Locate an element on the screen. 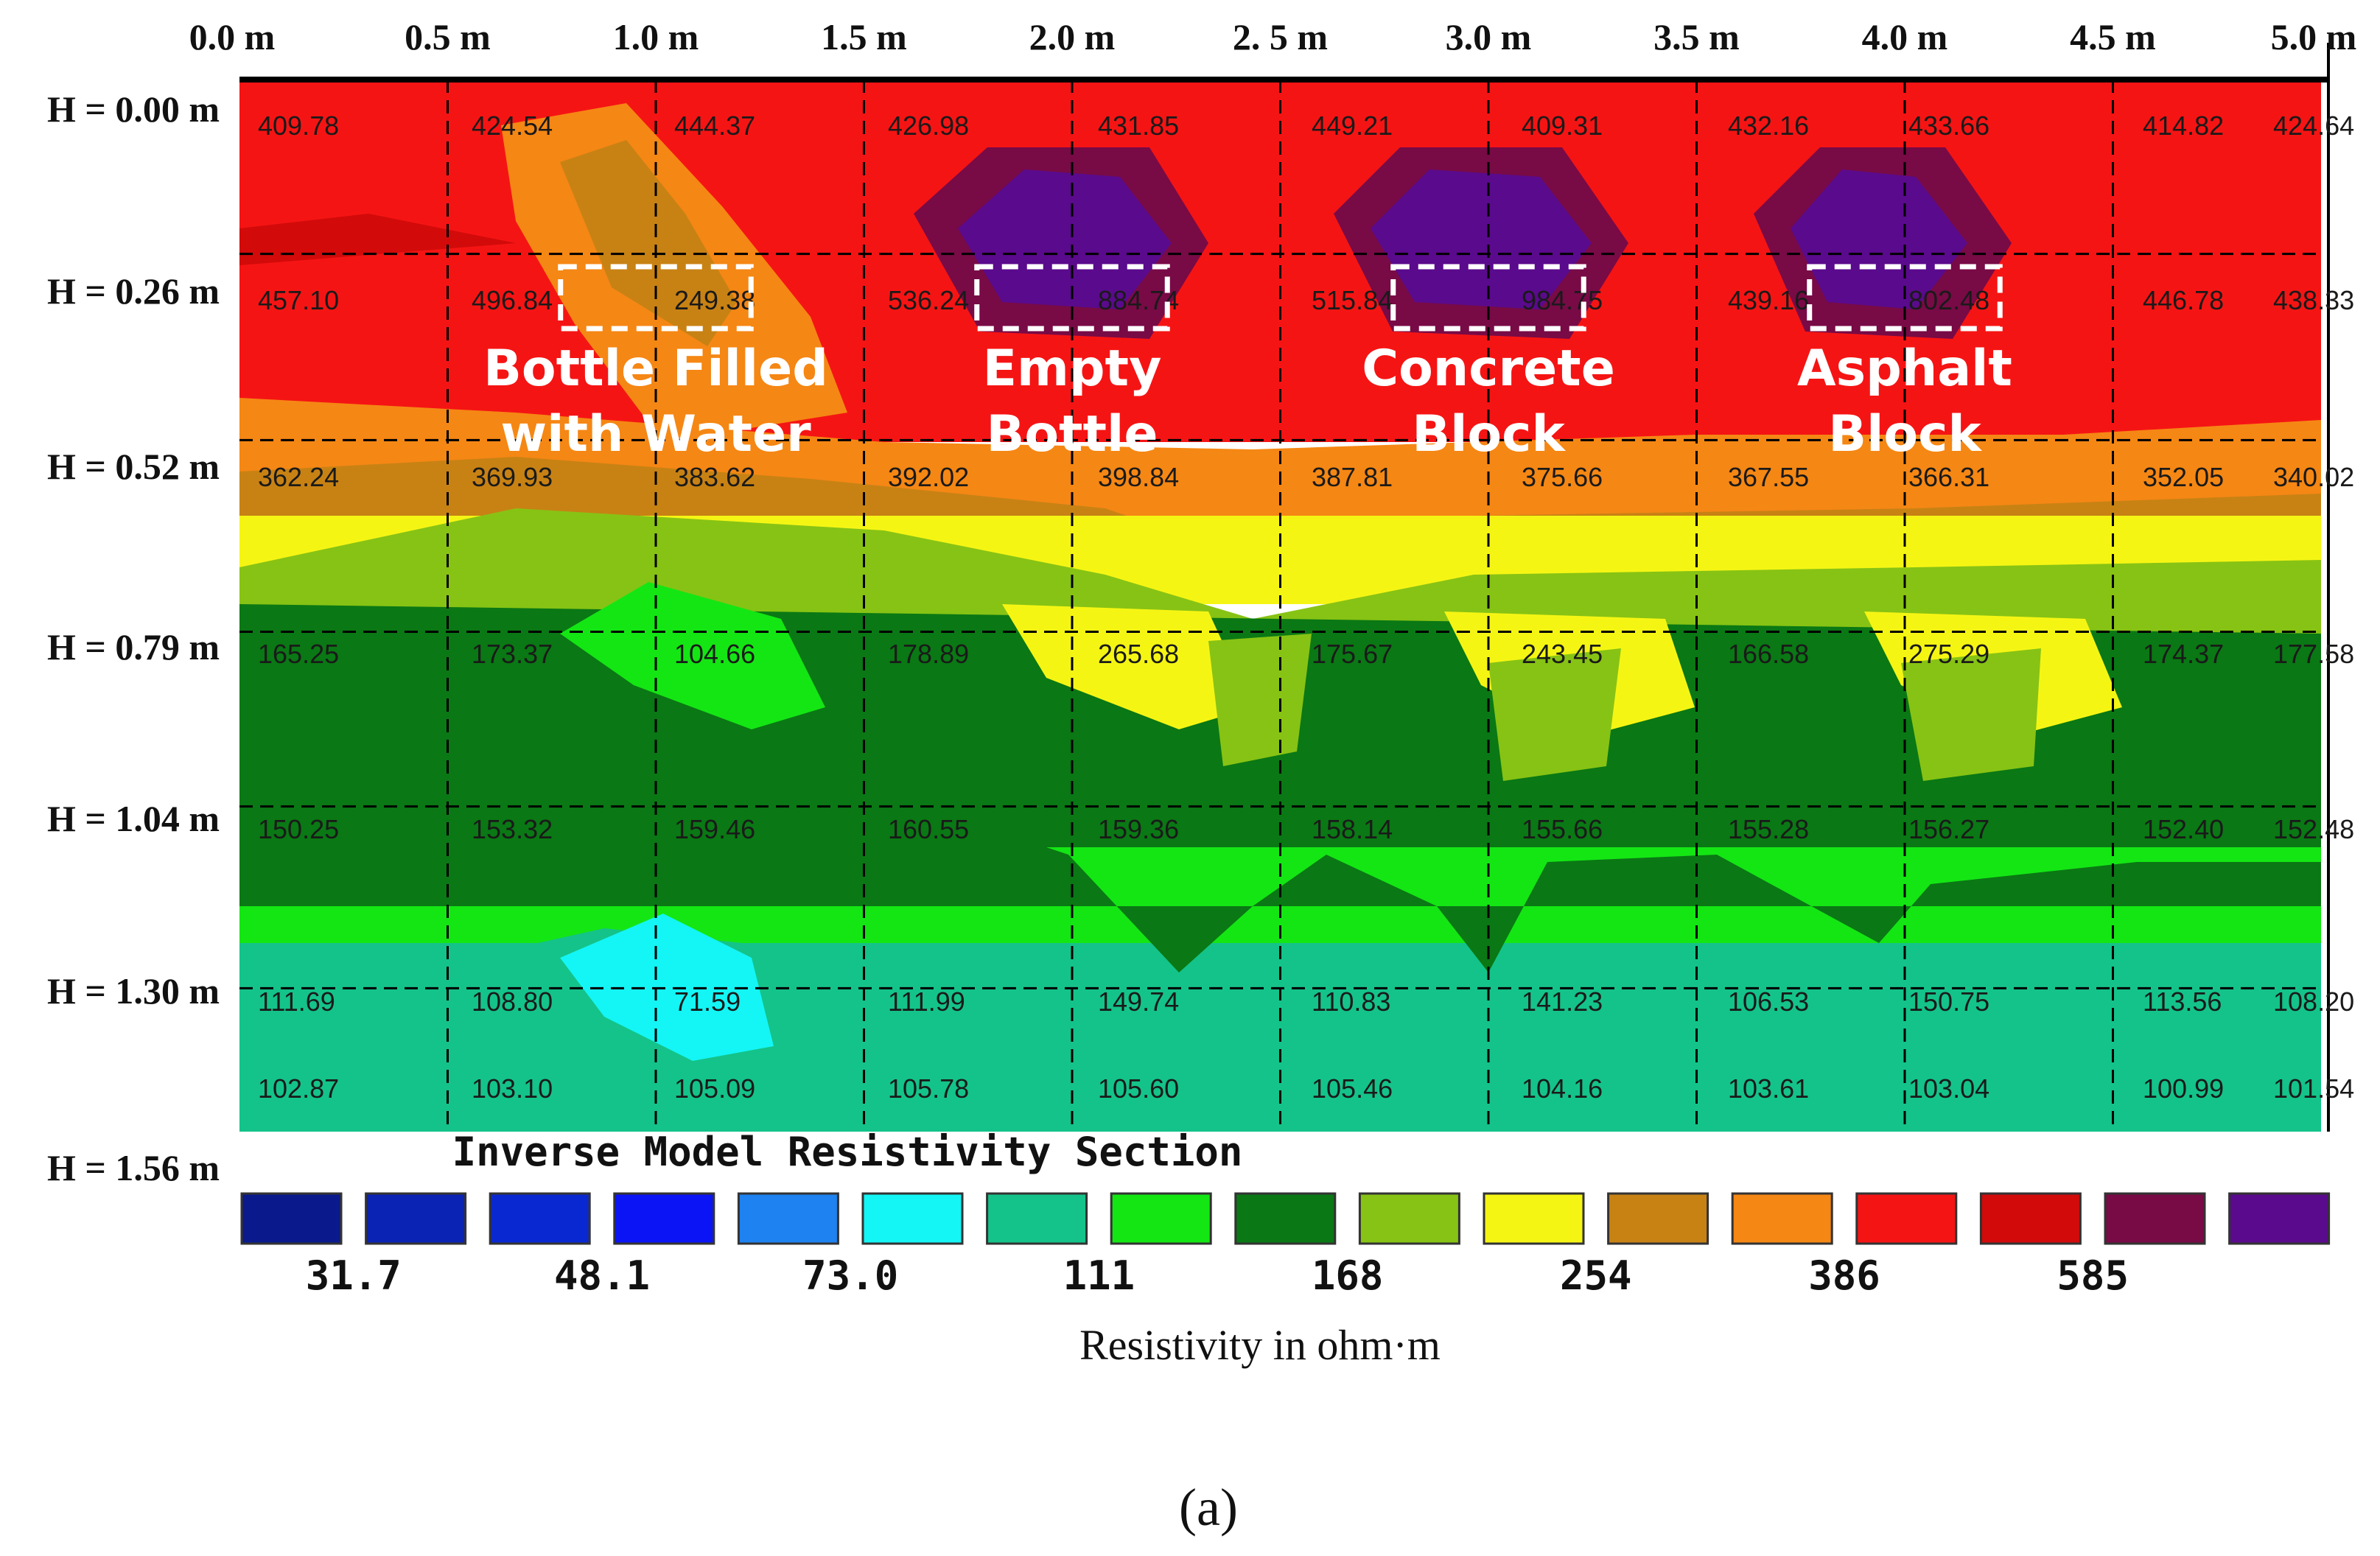 This screenshot has height=1556, width=2380. x-tick-label: 0.5 m is located at coordinates (448, 36).